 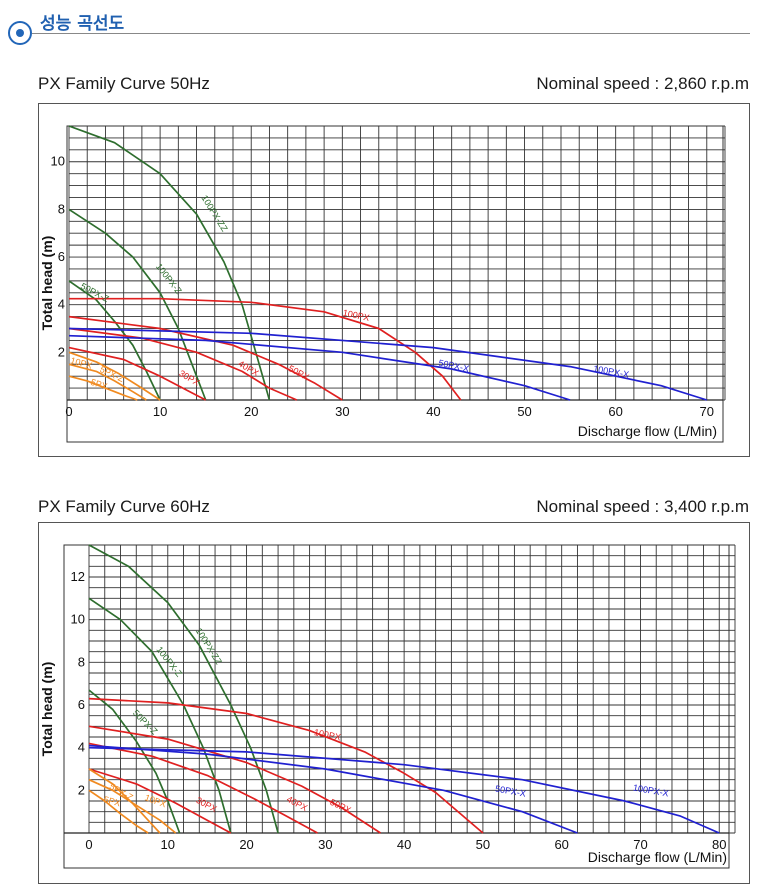 What do you see at coordinates (189, 378) in the screenshot?
I see `series-label: 30PX` at bounding box center [189, 378].